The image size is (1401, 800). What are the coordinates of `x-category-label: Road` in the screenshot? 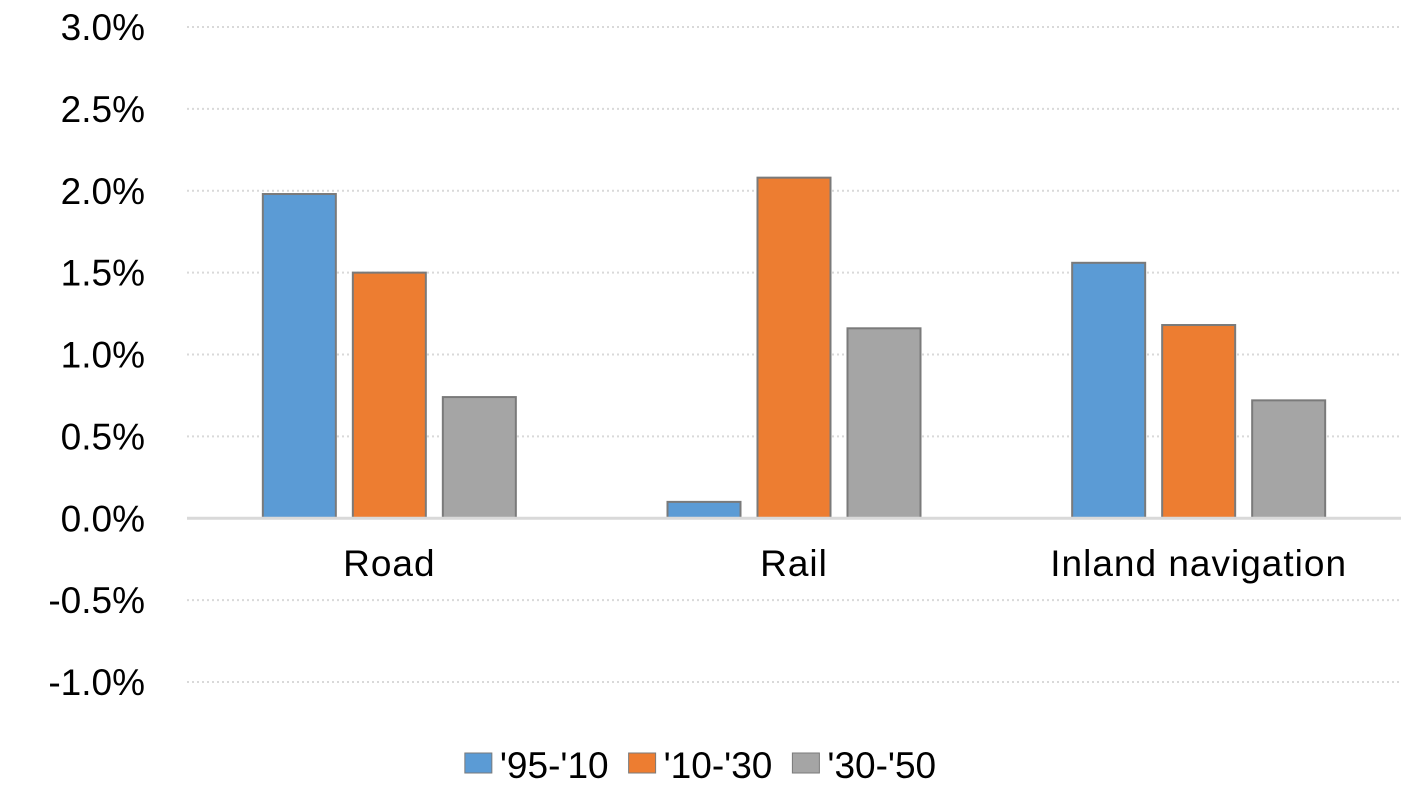 It's located at (389, 563).